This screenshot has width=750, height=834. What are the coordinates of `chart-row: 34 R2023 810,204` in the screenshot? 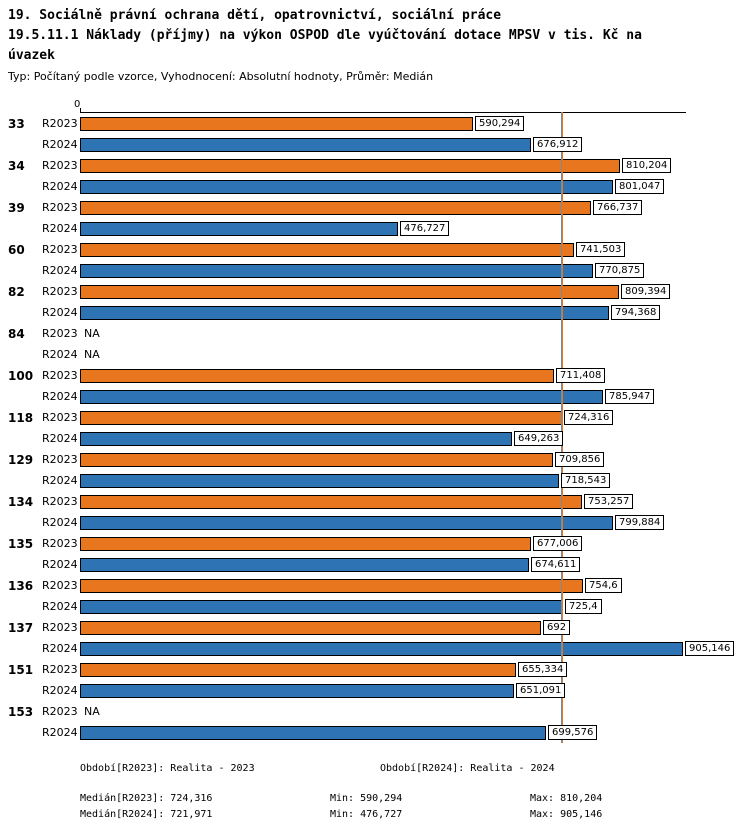 It's located at (375, 165).